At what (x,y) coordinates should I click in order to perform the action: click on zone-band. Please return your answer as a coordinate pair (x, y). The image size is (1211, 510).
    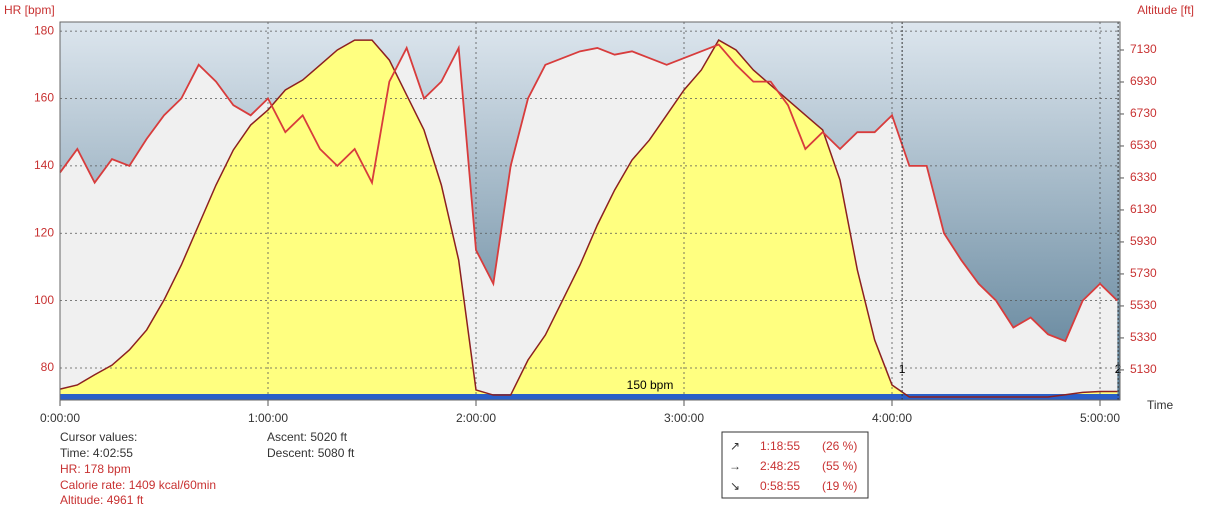
    Looking at the image, I should click on (590, 397).